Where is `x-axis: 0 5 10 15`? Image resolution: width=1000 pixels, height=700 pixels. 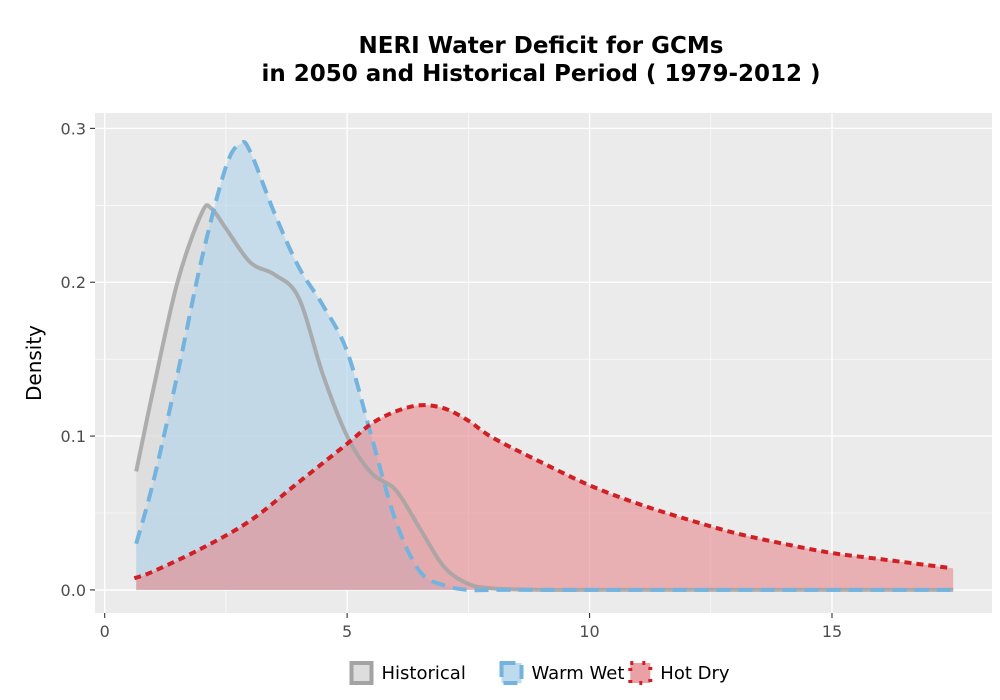 x-axis: 0 5 10 15 is located at coordinates (471, 627).